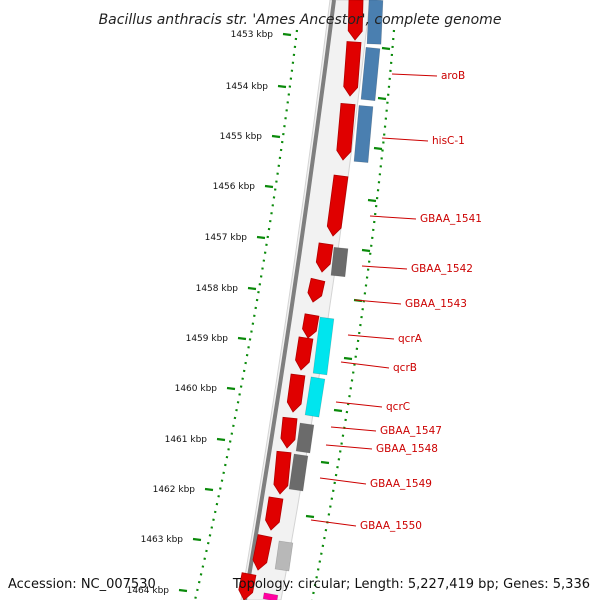 The height and width of the screenshot is (600, 600). I want to click on gene-label: qcrA, so click(410, 339).